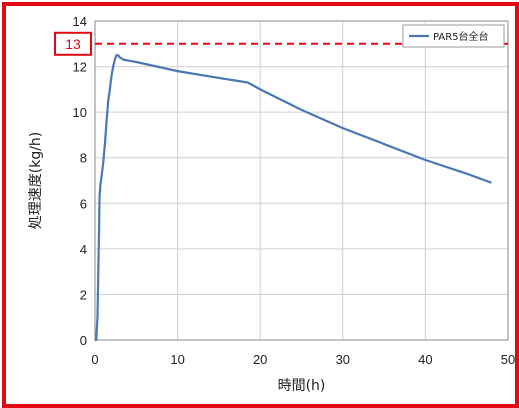 The image size is (519, 408). Describe the element at coordinates (302, 386) in the screenshot. I see `x-axis-label: 時間(h)` at that location.